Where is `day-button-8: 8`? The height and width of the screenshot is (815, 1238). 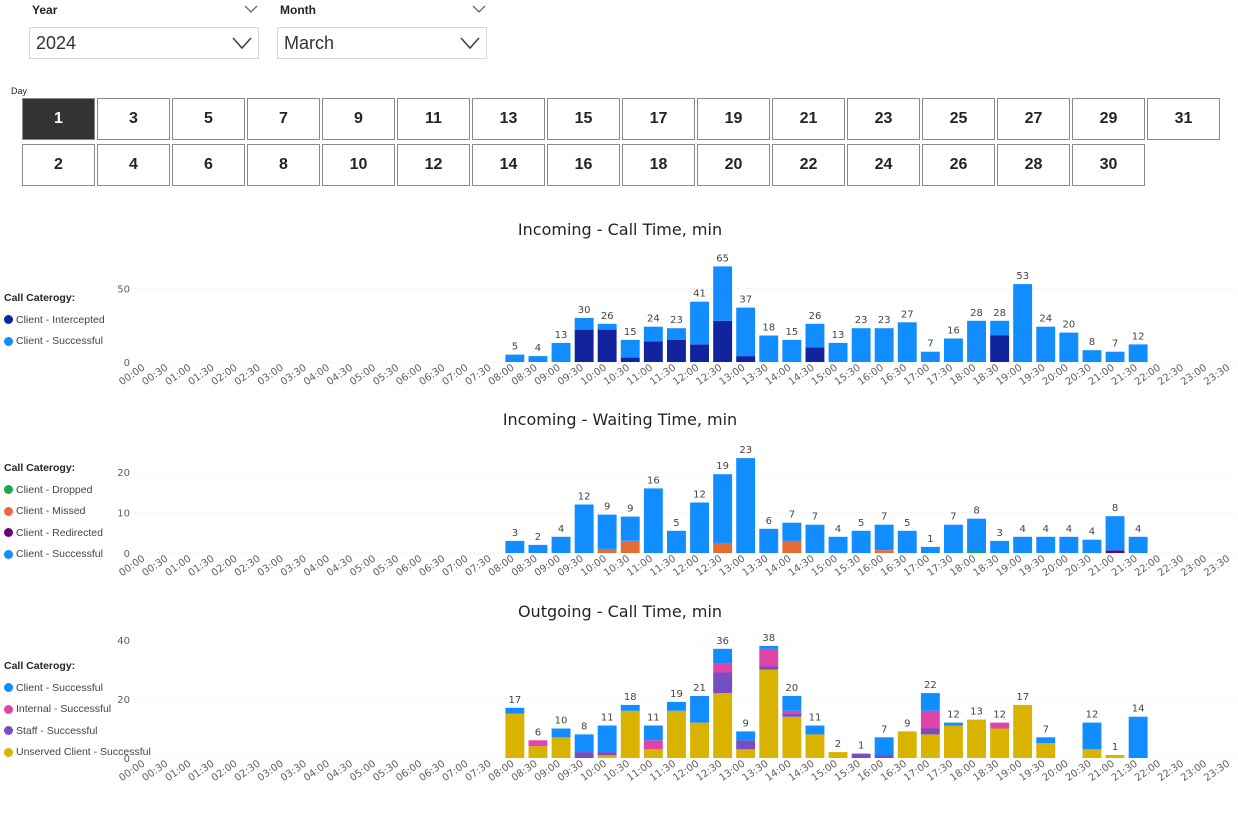
day-button-8: 8 is located at coordinates (283, 165).